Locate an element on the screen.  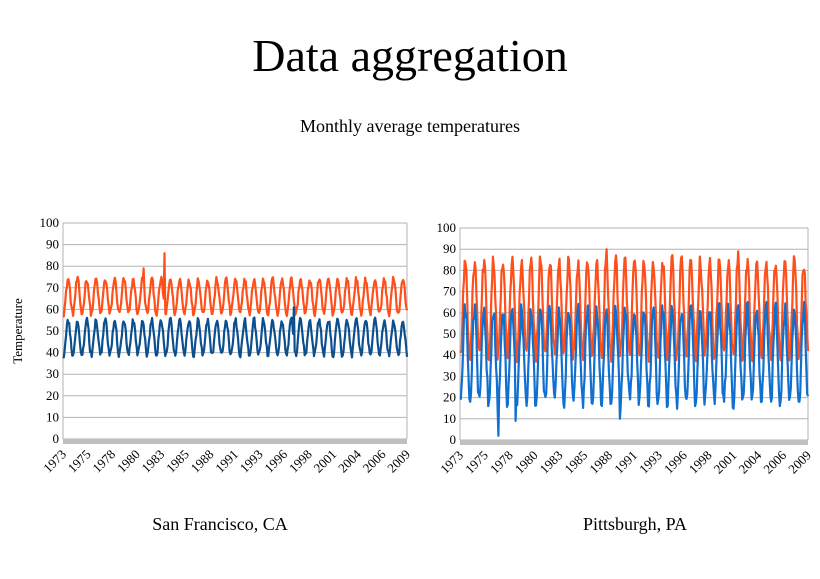
y-axis-label: Temperature is located at coordinates (17, 331).